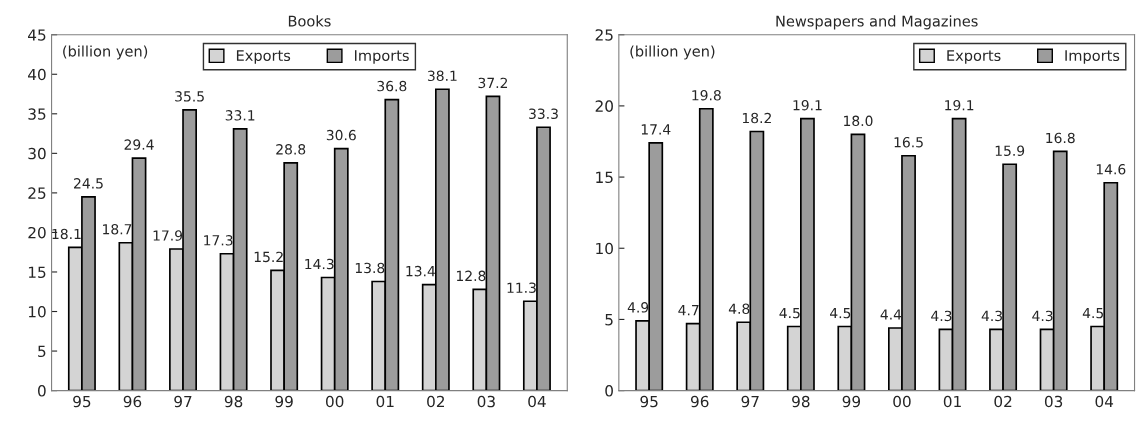  I want to click on data-label: 4.4, so click(891, 314).